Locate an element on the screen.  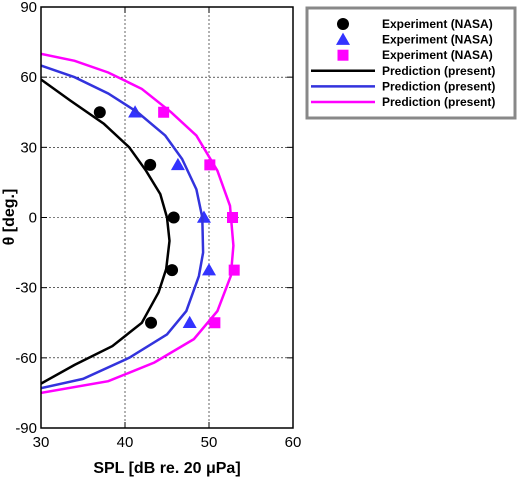
y-tick-label: 60 is located at coordinates (28, 77).